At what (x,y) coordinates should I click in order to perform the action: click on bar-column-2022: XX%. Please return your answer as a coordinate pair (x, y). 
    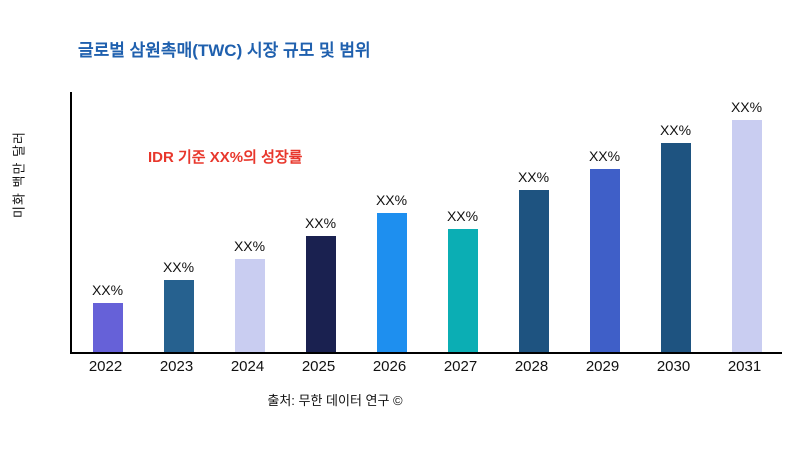
    Looking at the image, I should click on (108, 317).